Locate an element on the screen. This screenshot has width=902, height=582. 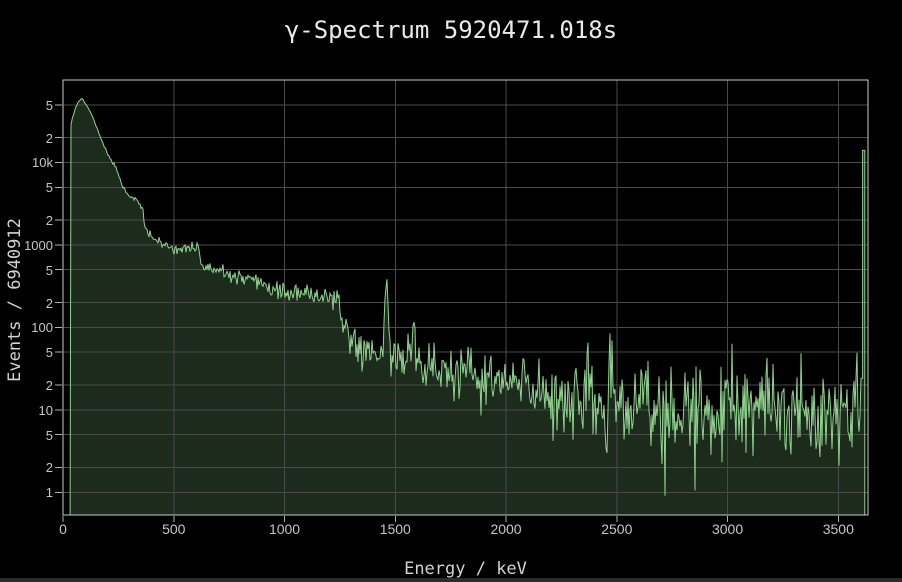
y-tick-label: 10k is located at coordinates (42, 163).